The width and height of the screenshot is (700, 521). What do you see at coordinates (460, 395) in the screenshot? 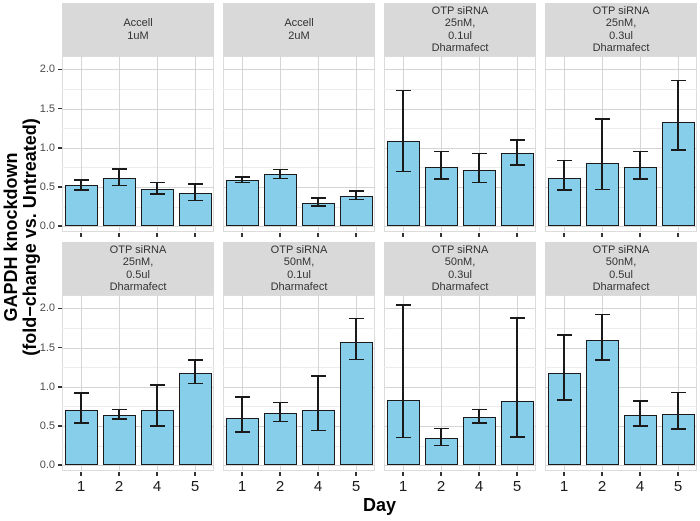
I see `plot-panel: 1 2 4 5` at bounding box center [460, 395].